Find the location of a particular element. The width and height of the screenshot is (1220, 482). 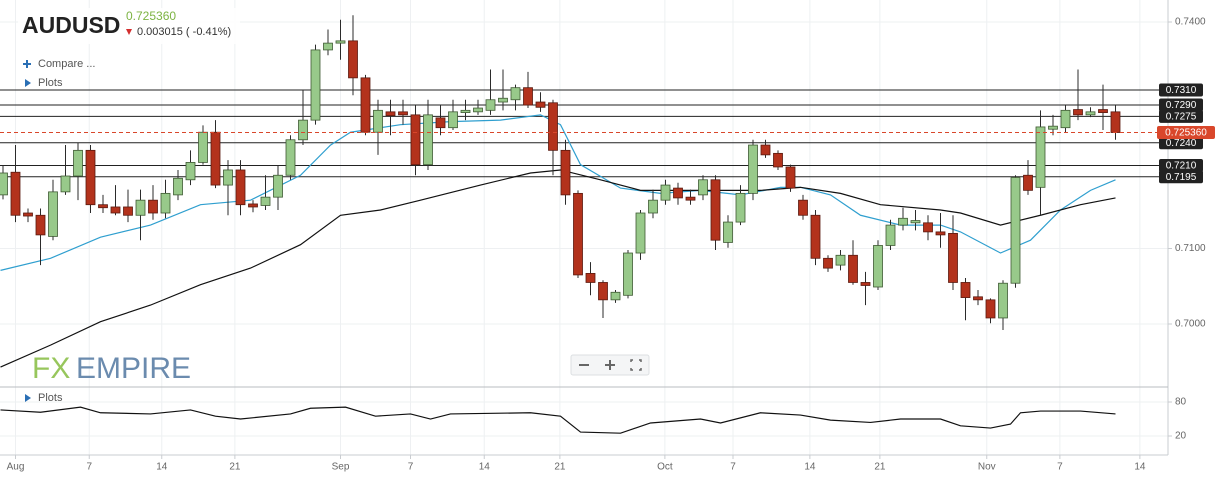

watermark-fx: FX is located at coordinates (51, 368).